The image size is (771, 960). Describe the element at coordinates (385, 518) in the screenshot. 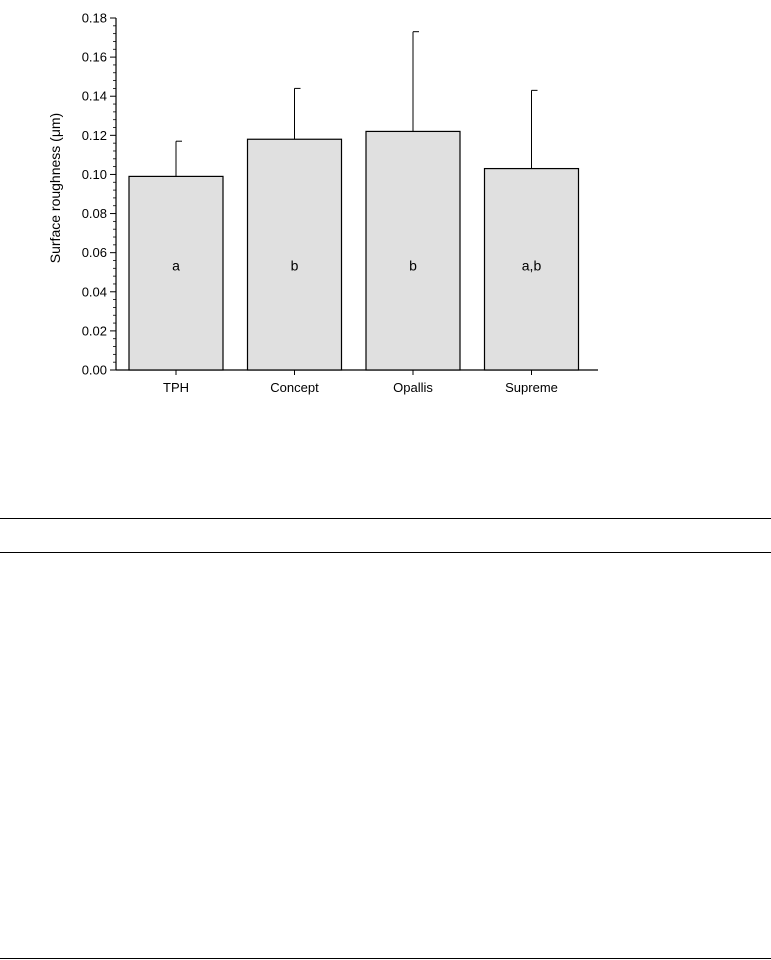

I see `table-top-rule` at that location.